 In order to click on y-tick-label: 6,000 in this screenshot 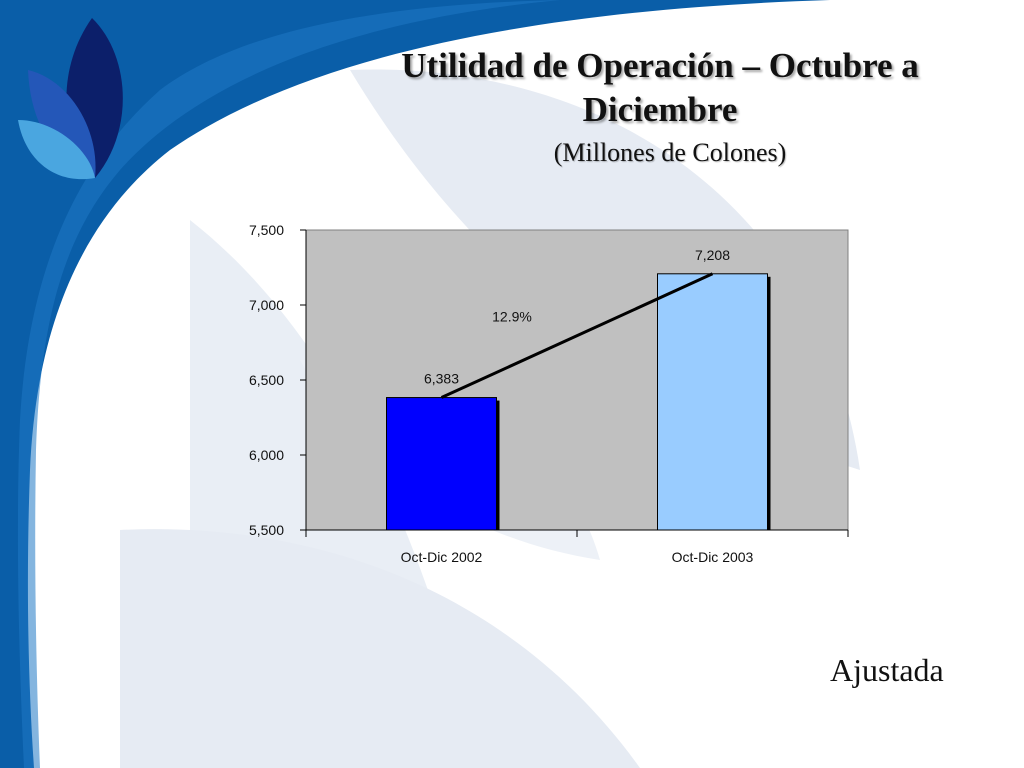, I will do `click(266, 455)`.